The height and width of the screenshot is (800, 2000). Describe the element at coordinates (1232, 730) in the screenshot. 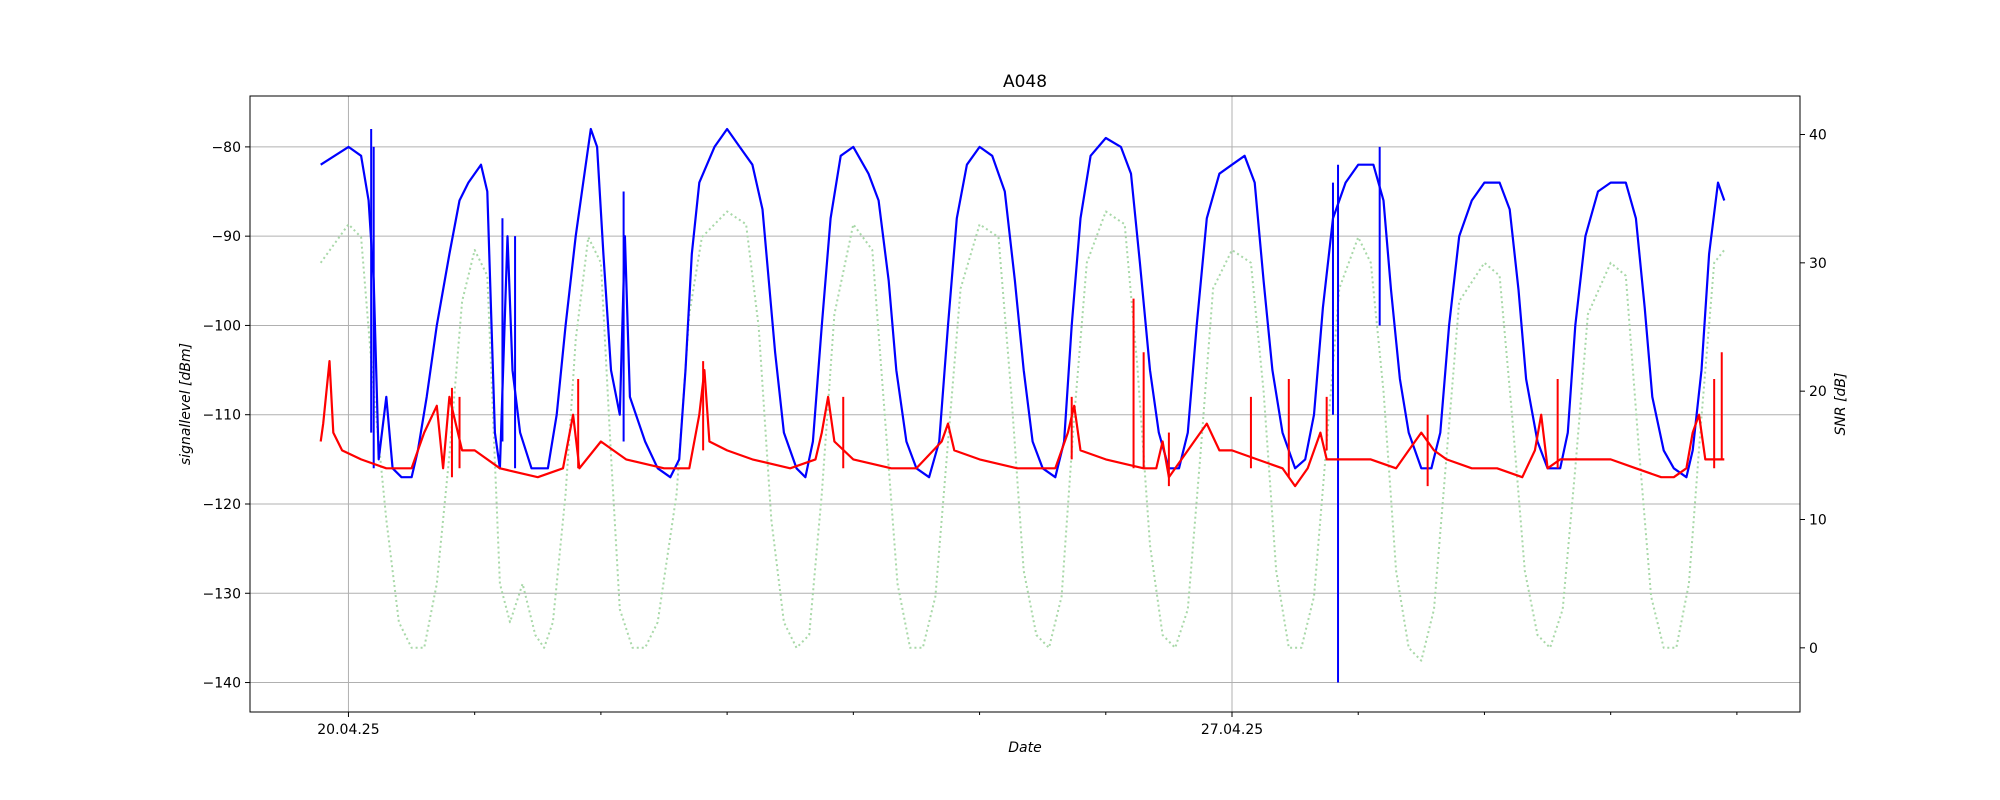

I see `x-tick-label: 27.04.25` at that location.